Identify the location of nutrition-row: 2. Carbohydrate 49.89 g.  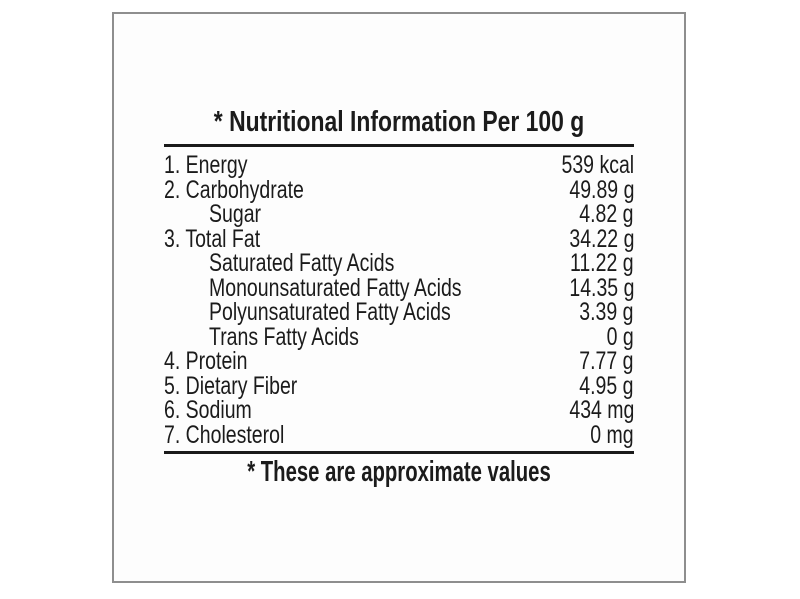
(399, 189).